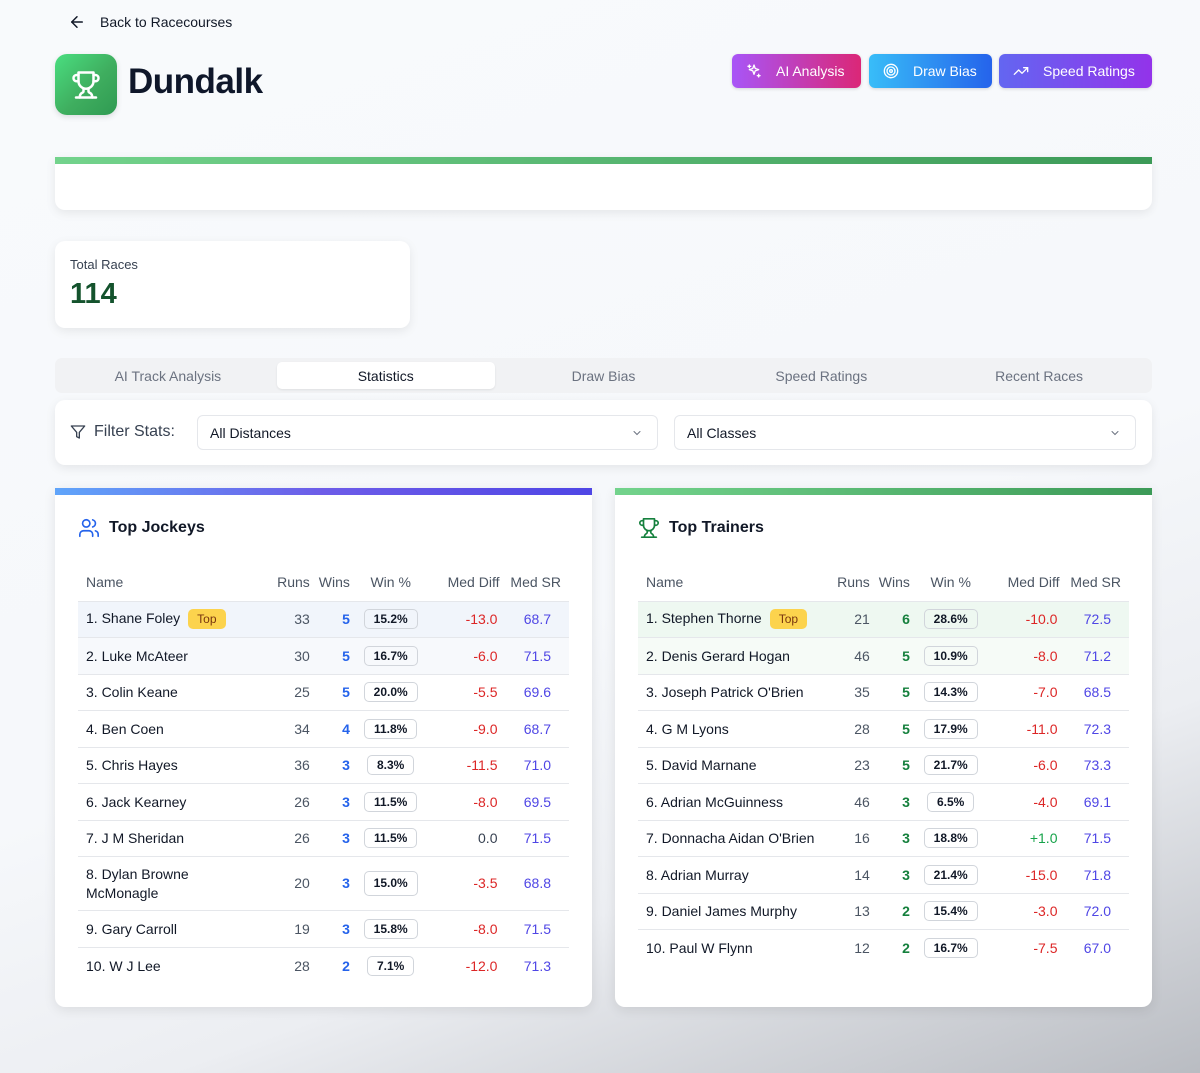 Image resolution: width=1200 pixels, height=1073 pixels. I want to click on course-info-card, so click(603, 183).